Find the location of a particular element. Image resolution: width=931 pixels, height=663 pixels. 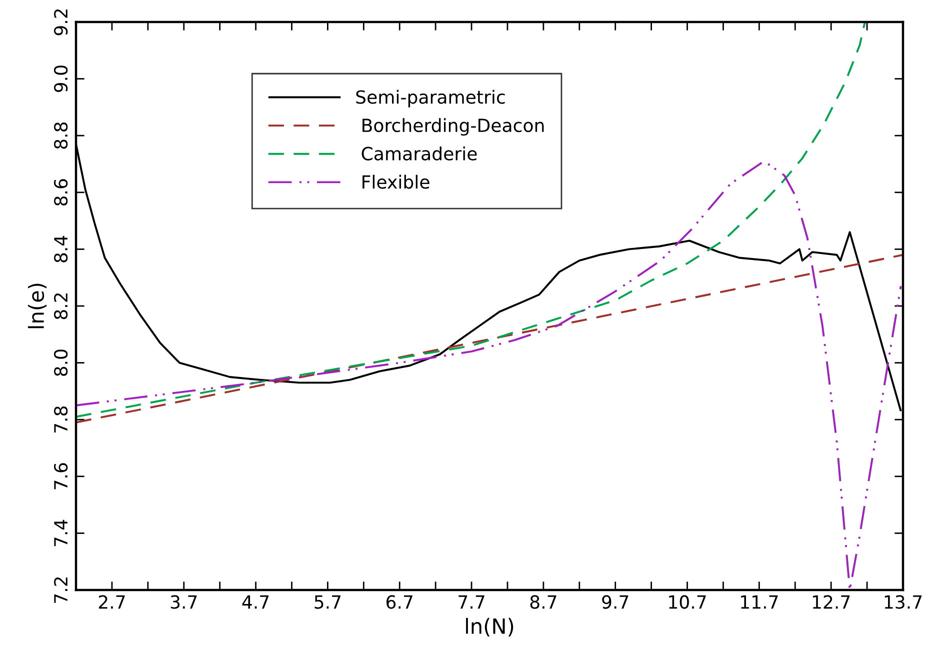

x-tick-label: 6.7 is located at coordinates (399, 602).